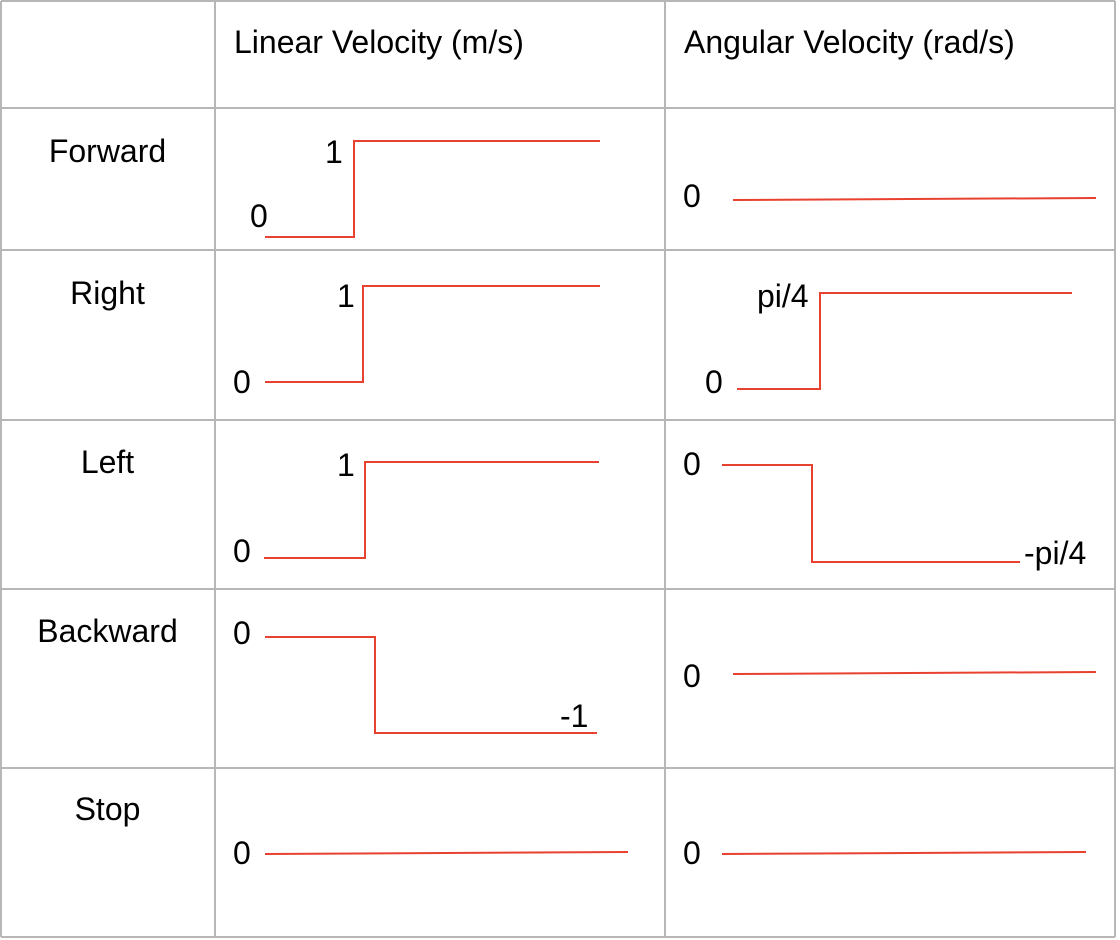  Describe the element at coordinates (431, 685) in the screenshot. I see `backward-linear-signal` at that location.